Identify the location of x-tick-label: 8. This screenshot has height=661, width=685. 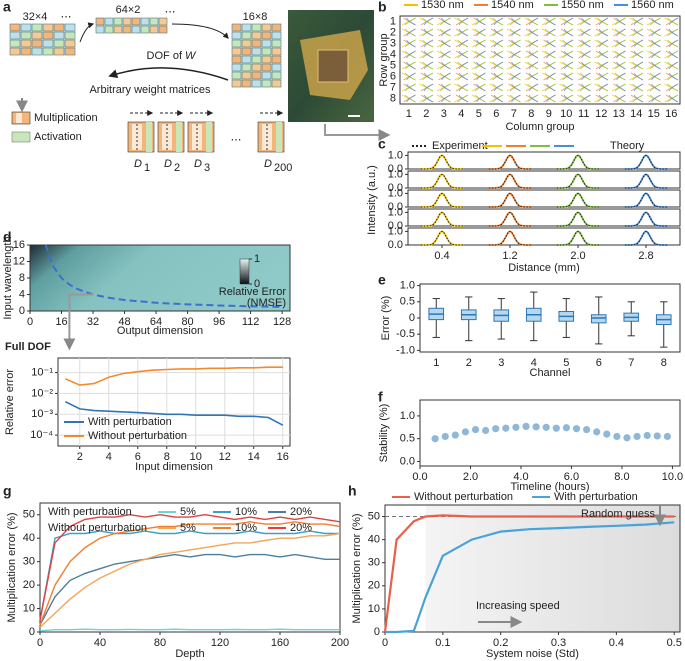
(167, 457).